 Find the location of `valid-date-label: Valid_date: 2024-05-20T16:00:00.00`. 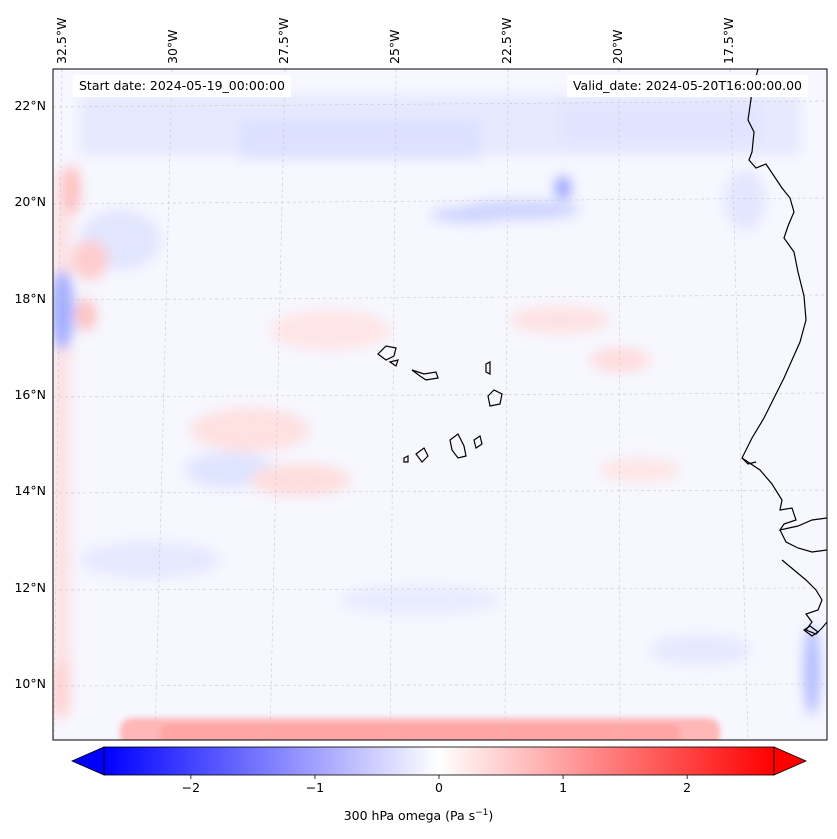

valid-date-label: Valid_date: 2024-05-20T16:00:00.00 is located at coordinates (687, 86).